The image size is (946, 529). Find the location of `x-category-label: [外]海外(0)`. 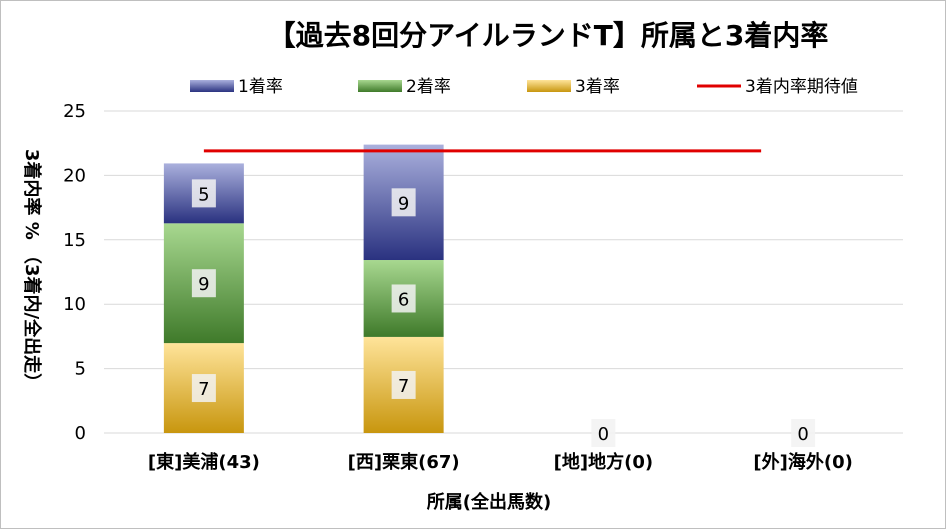

x-category-label: [外]海外(0) is located at coordinates (802, 462).